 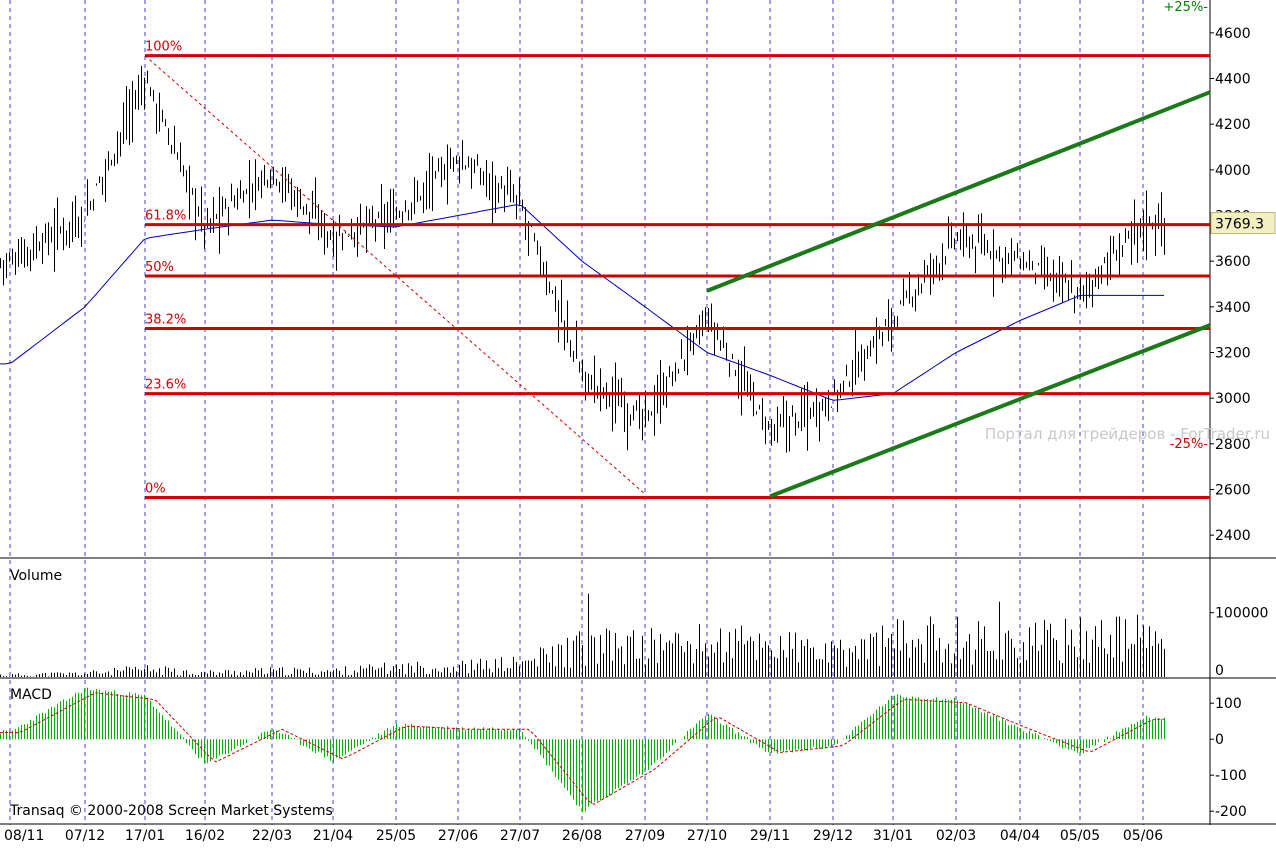 I want to click on macd-tick-label: -100, so click(x=1231, y=776).